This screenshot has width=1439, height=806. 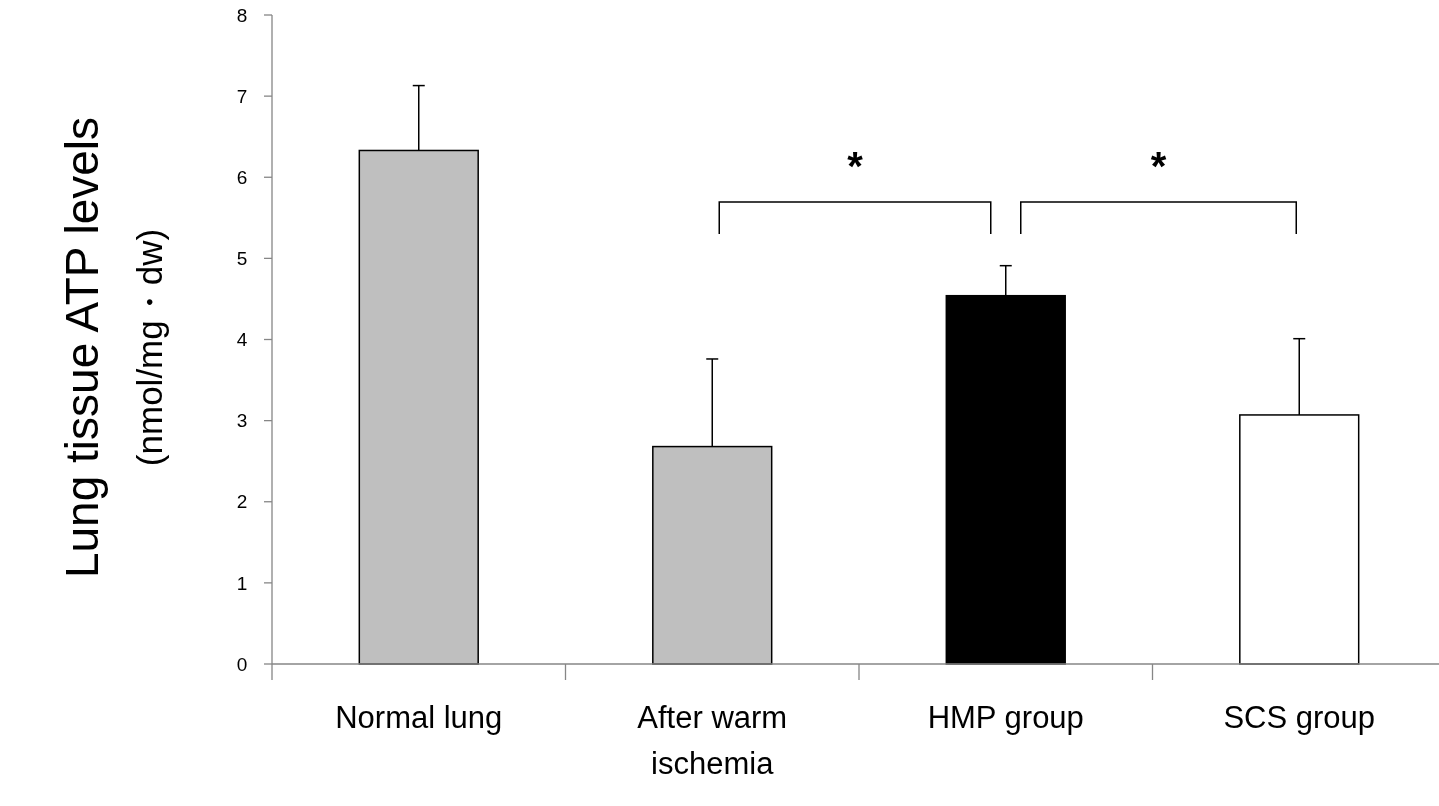 What do you see at coordinates (242, 502) in the screenshot?
I see `y-tick-label: 2` at bounding box center [242, 502].